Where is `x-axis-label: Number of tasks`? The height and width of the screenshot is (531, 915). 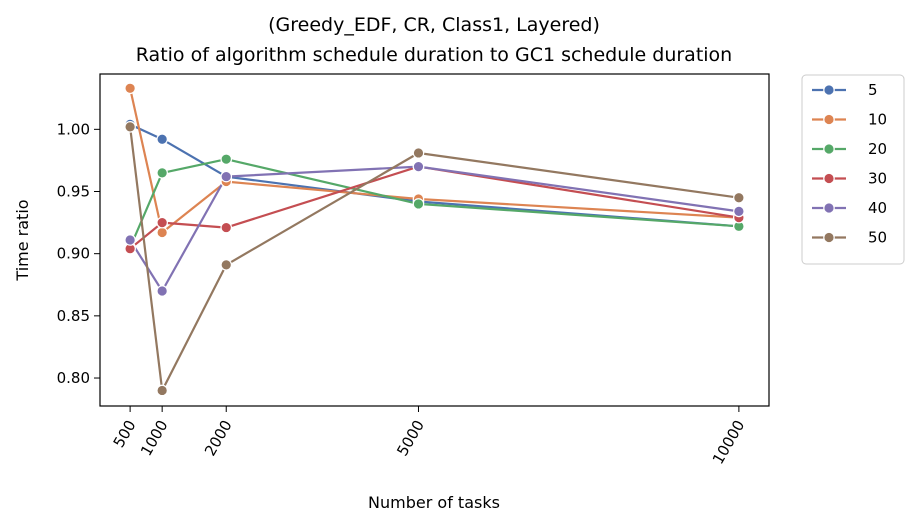 x-axis-label: Number of tasks is located at coordinates (434, 502).